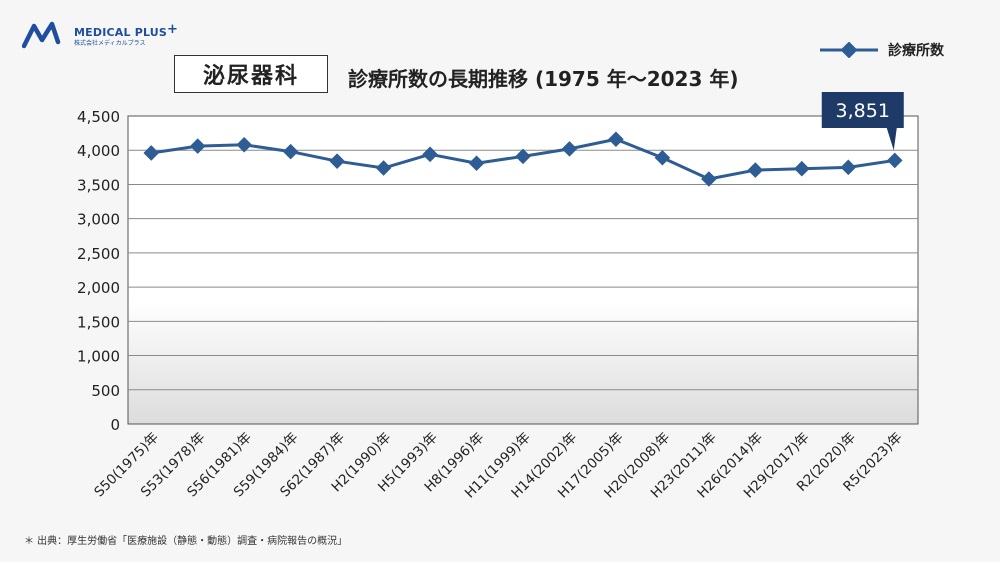 The width and height of the screenshot is (1000, 562). Describe the element at coordinates (110, 43) in the screenshot. I see `logo-subtitle: 株式会社メディカルプラス` at that location.